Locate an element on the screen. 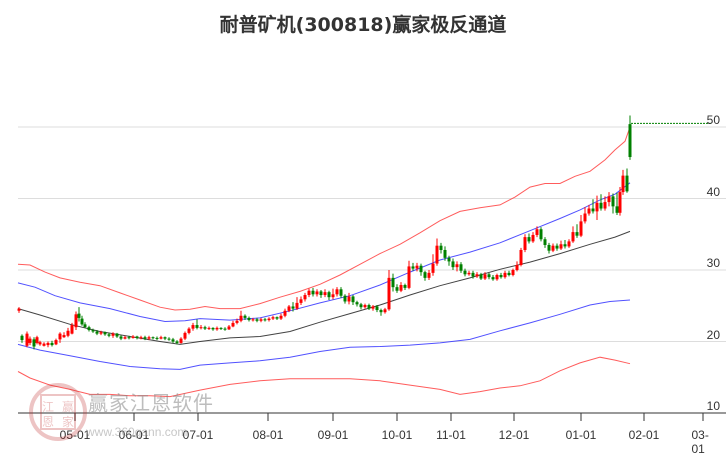 This screenshot has width=726, height=456. x-axis is located at coordinates (372, 416).